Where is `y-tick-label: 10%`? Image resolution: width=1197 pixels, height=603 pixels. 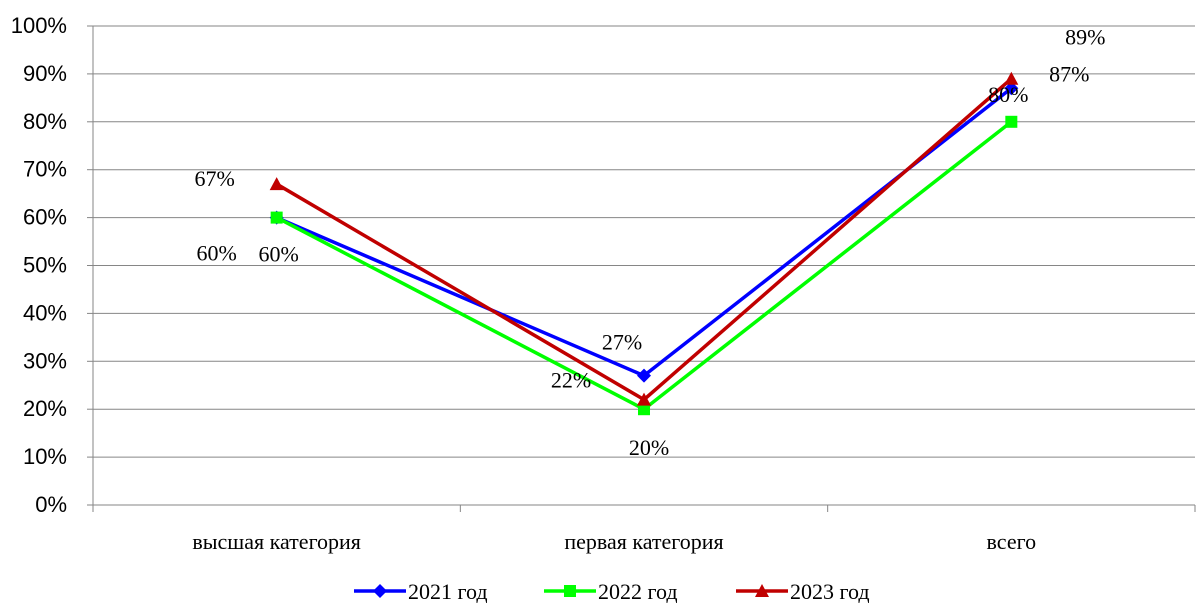
y-tick-label: 10% is located at coordinates (45, 456).